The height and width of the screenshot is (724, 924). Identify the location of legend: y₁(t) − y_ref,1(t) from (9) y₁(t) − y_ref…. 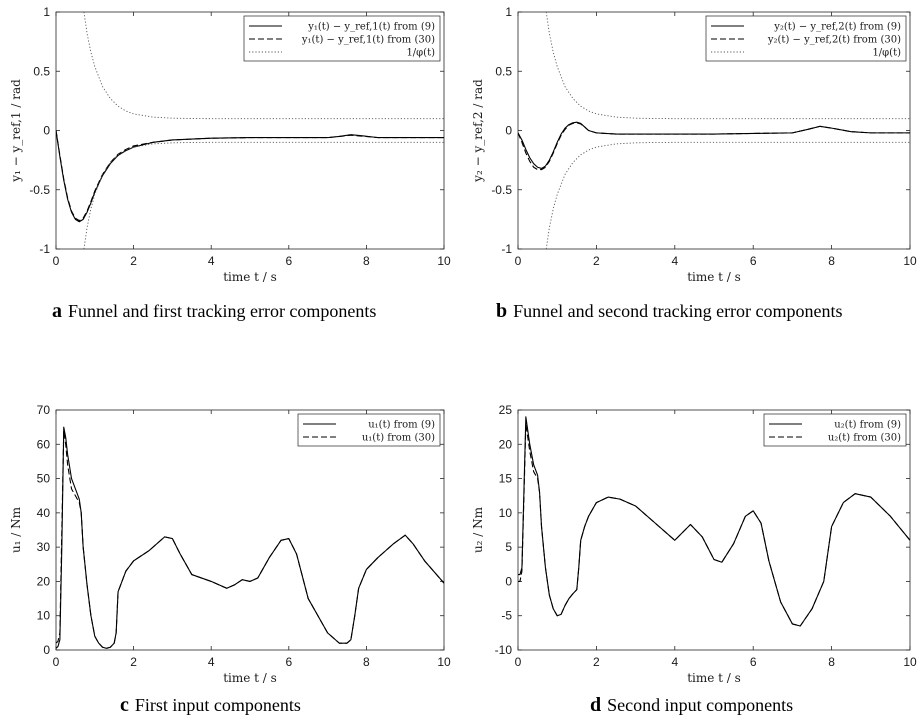
(342, 38).